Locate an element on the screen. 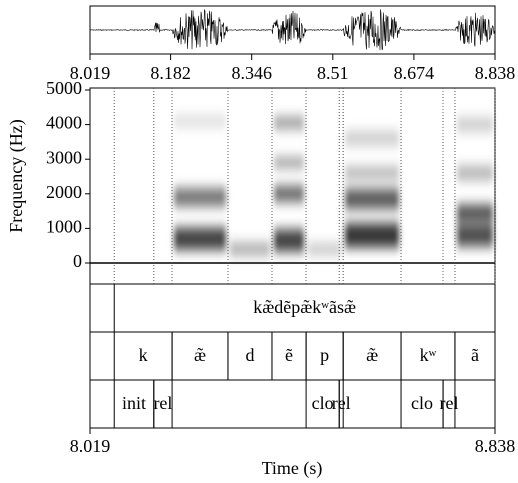  interval-label: init is located at coordinates (134, 403).